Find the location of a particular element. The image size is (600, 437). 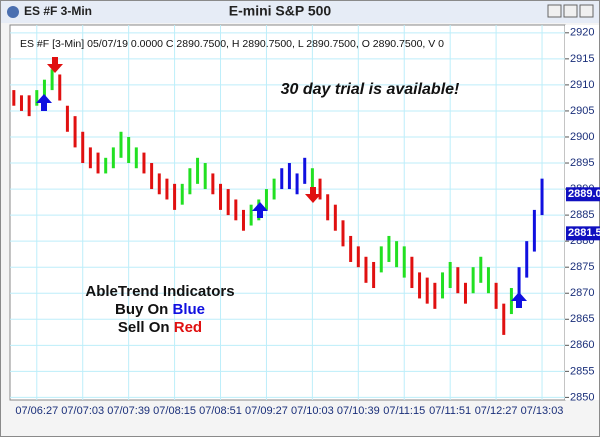

y-tick-label: 2915 is located at coordinates (582, 59).